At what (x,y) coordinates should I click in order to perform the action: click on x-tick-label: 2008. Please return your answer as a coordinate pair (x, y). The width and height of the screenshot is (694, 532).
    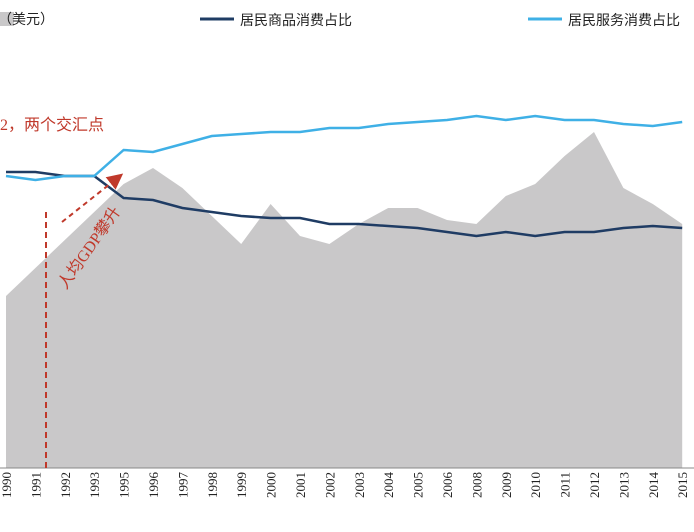
    Looking at the image, I should click on (476, 485).